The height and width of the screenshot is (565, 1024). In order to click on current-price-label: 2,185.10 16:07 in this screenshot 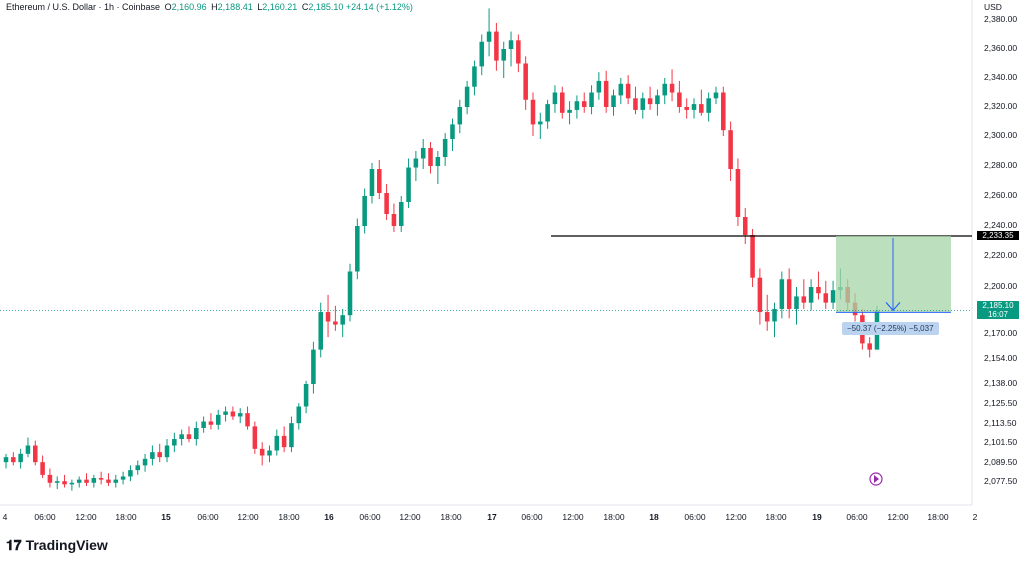, I will do `click(998, 310)`.